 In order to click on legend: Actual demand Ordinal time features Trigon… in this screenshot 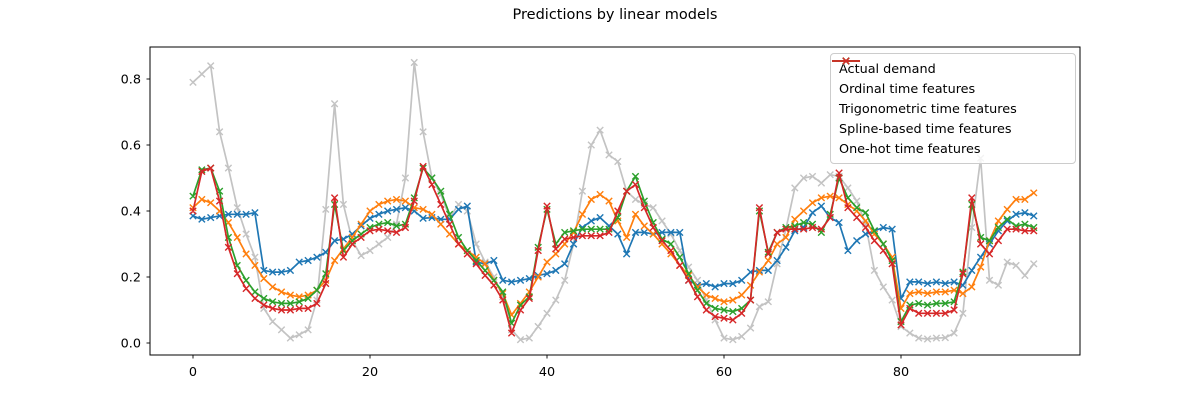, I will do `click(953, 108)`.